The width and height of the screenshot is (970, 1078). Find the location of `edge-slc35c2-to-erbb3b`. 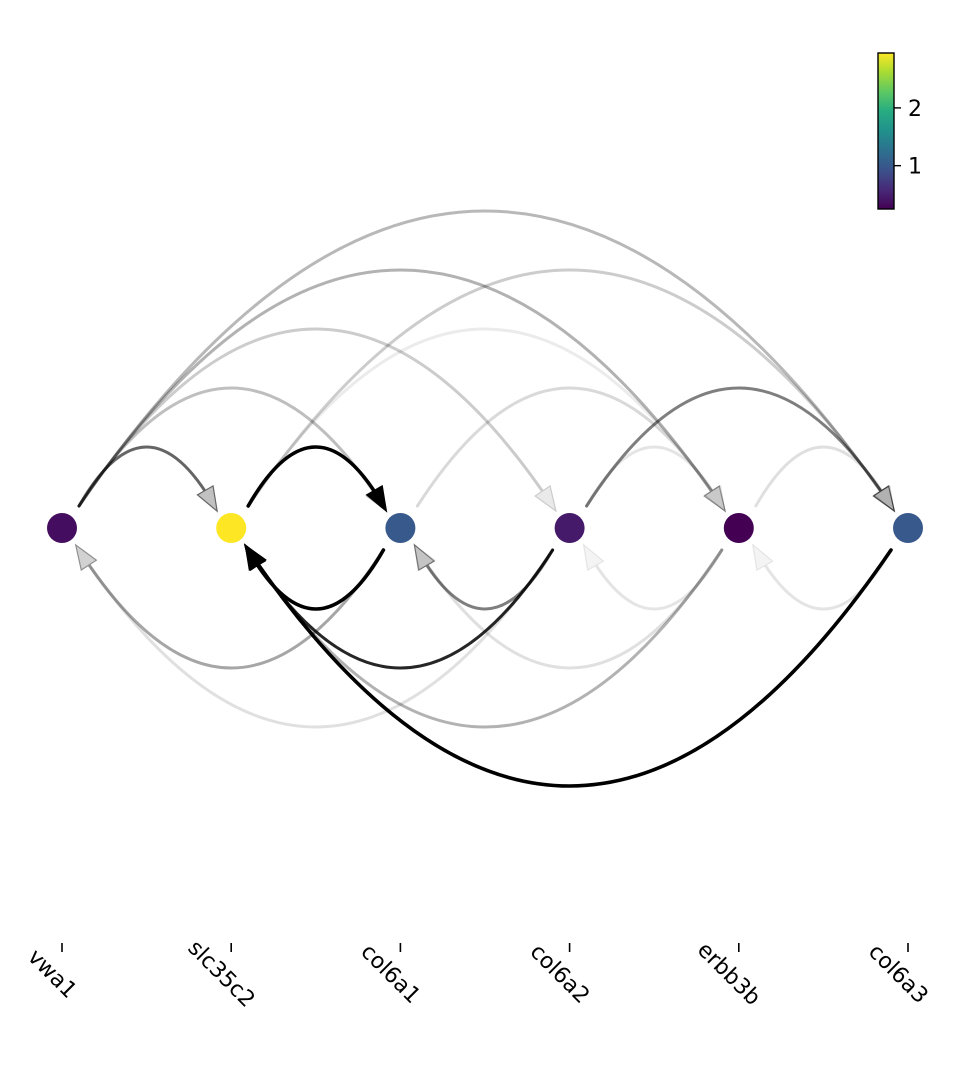

edge-slc35c2-to-erbb3b is located at coordinates (486, 420).